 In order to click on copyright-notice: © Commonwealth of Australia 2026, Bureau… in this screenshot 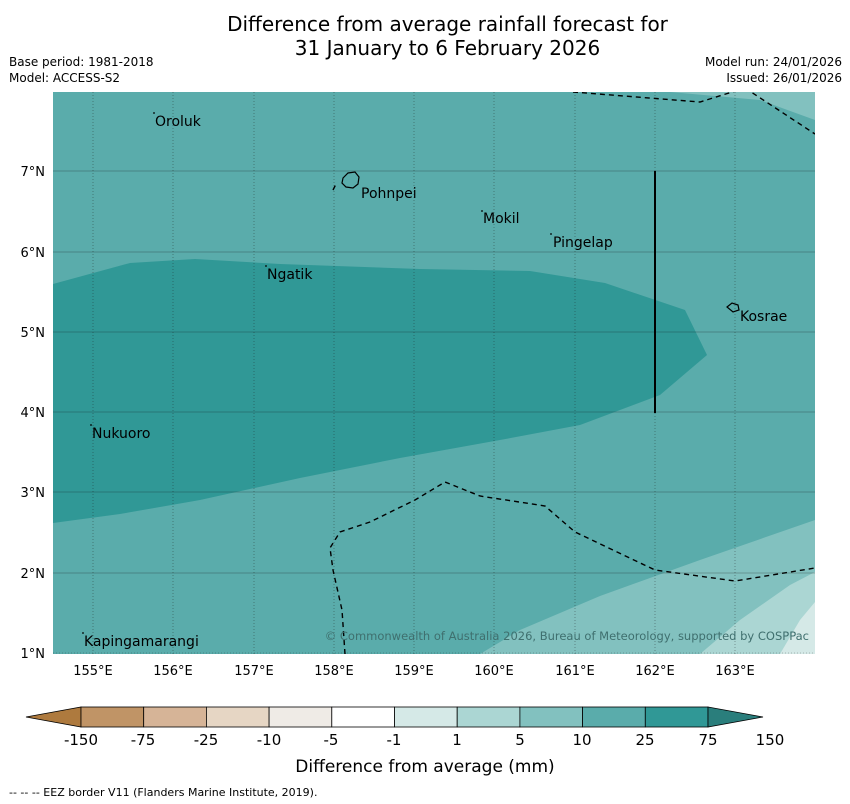, I will do `click(567, 636)`.